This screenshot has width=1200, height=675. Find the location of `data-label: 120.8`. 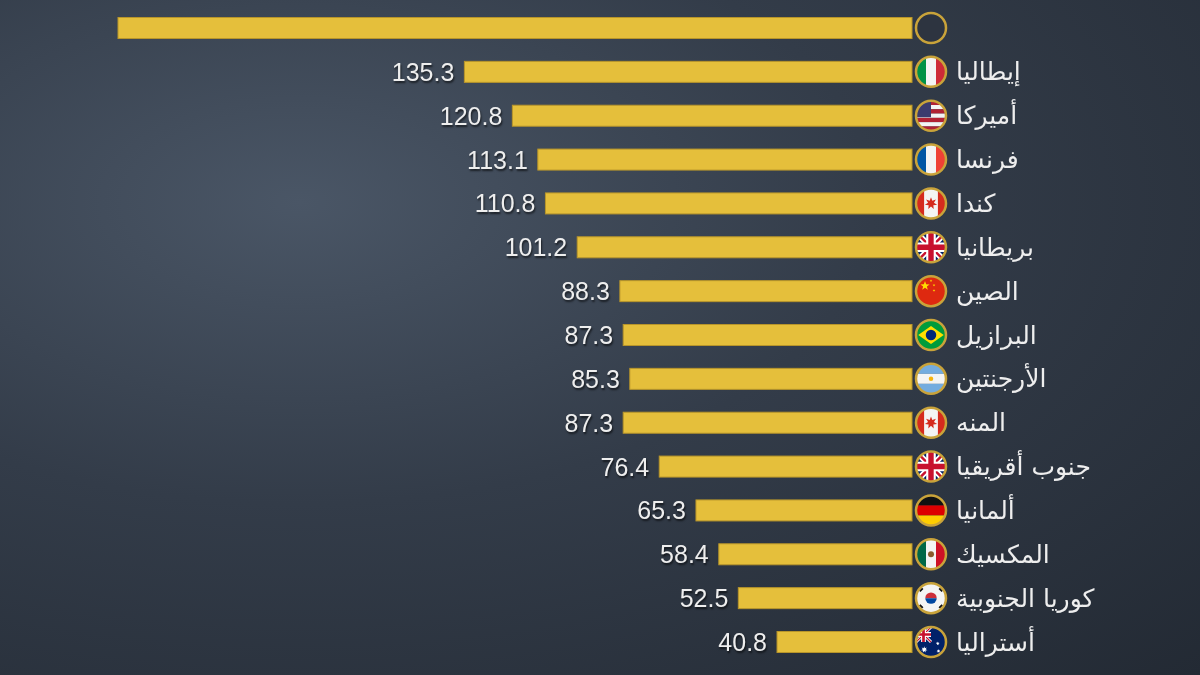

data-label: 120.8 is located at coordinates (471, 115).